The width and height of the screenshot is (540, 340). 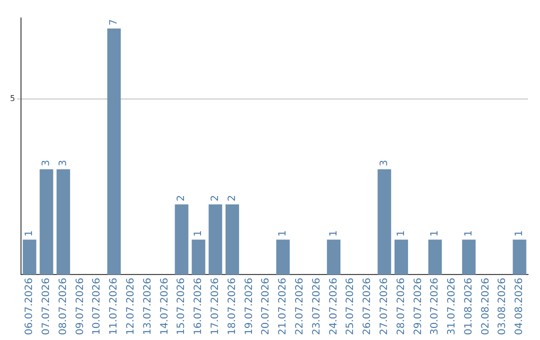 I want to click on x-tick-label: 21.07.2026, so click(x=283, y=307).